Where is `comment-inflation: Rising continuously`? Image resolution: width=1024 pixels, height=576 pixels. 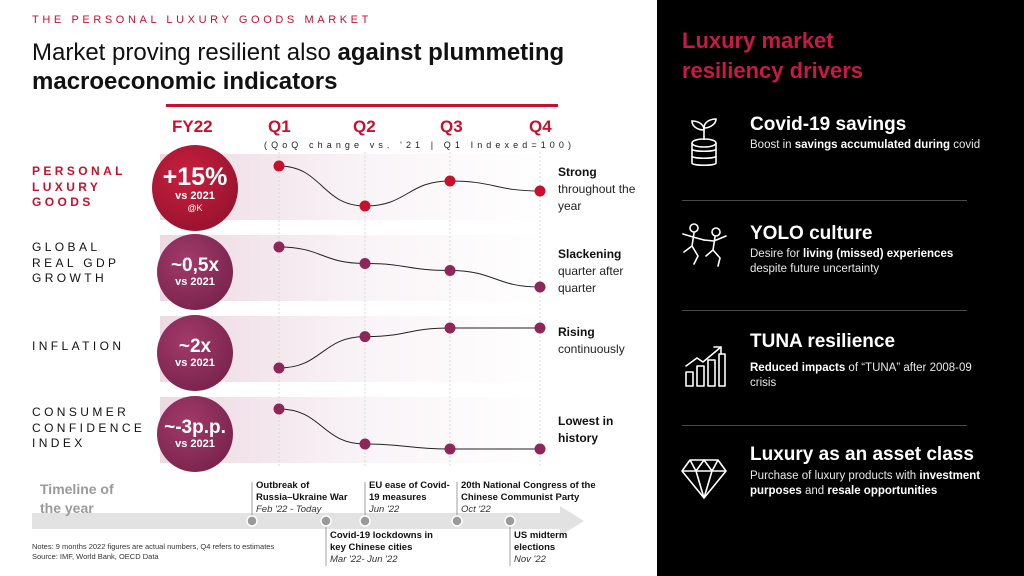
comment-inflation: Rising continuously is located at coordinates (607, 341).